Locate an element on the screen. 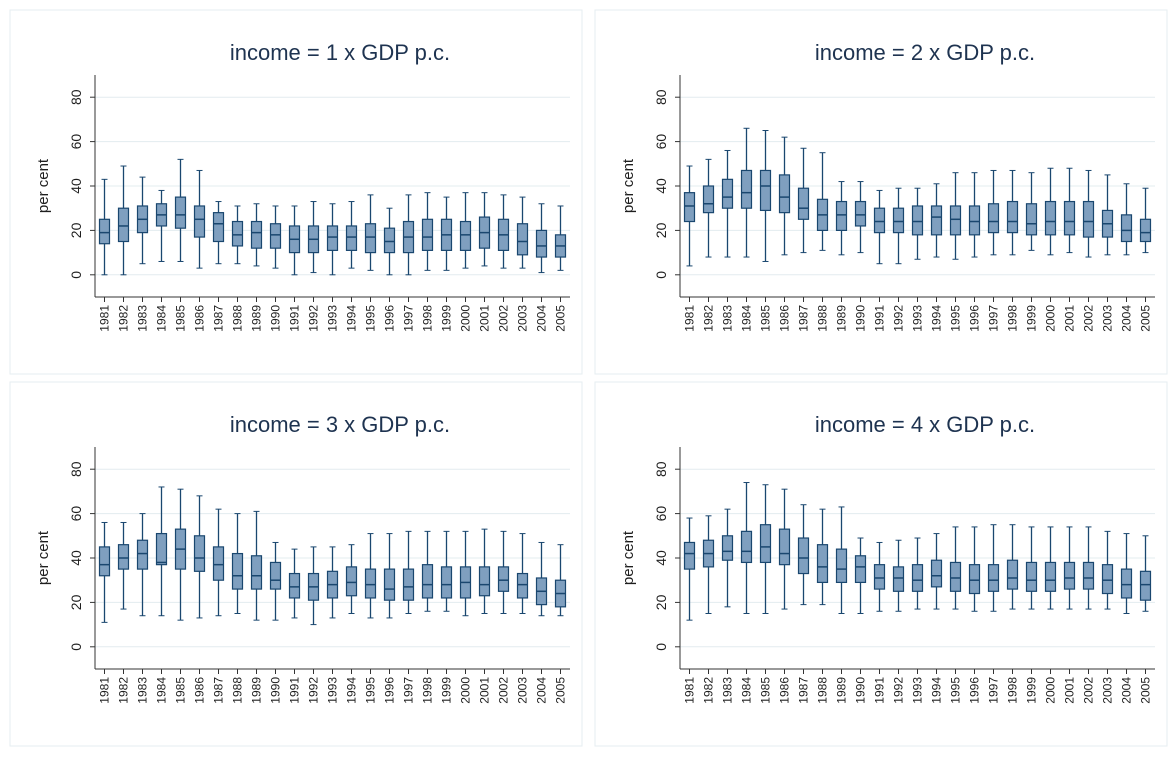 The image size is (1171, 765). x-tick-label: 1989 is located at coordinates (257, 690).